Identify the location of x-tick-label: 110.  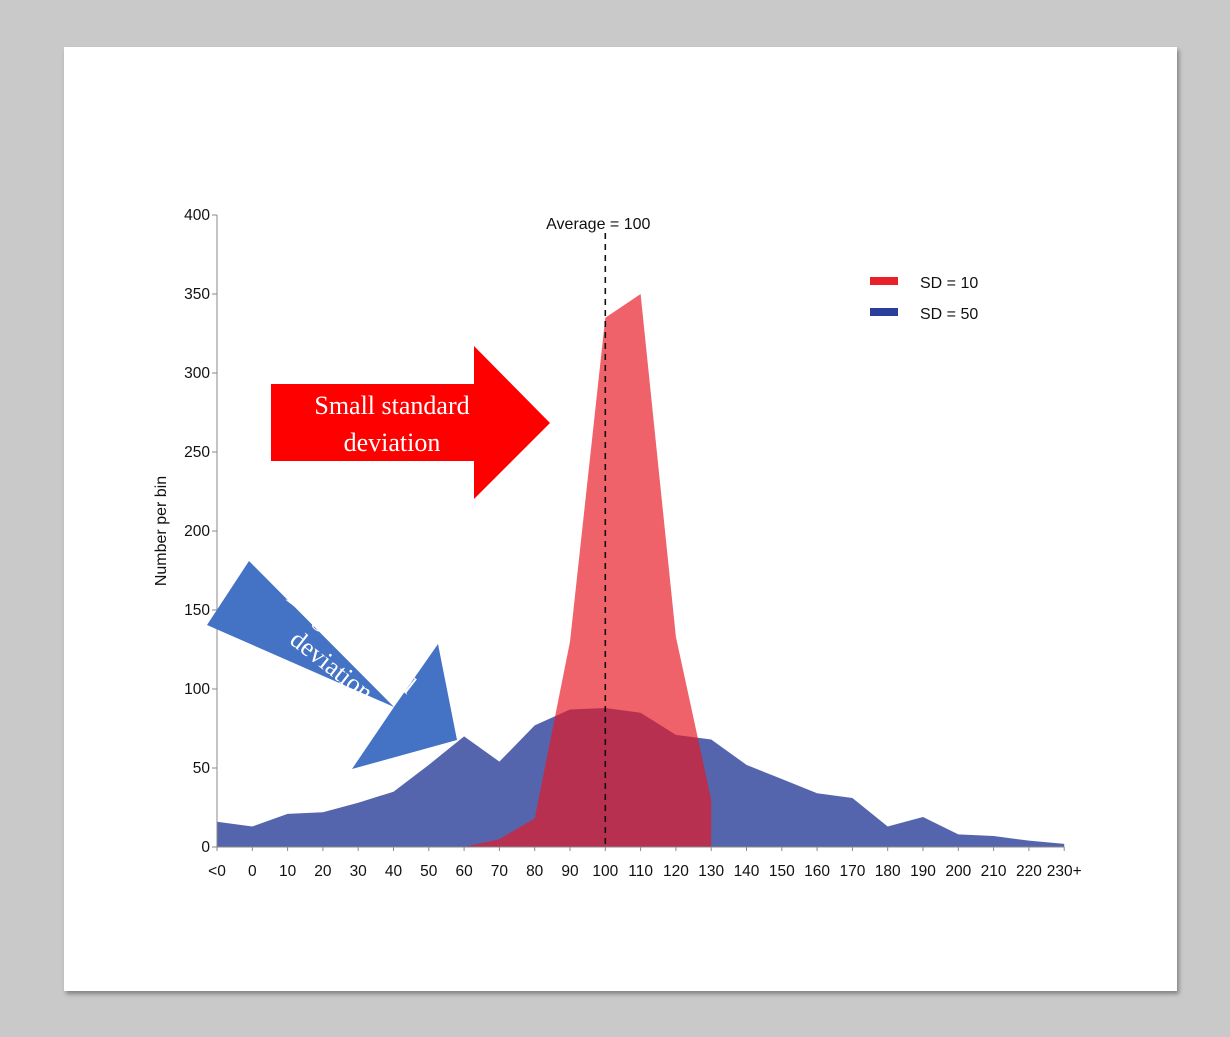
(640, 871).